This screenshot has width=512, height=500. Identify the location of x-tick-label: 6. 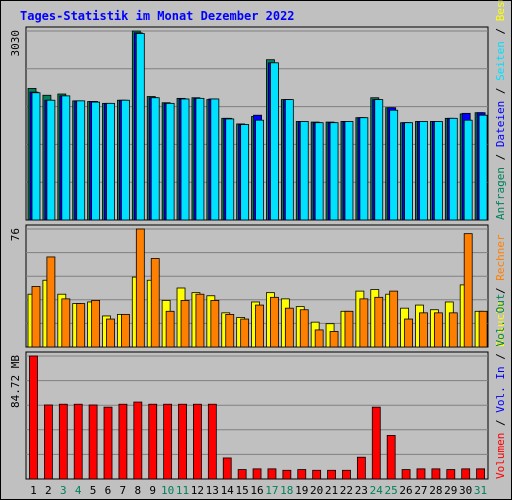
(108, 490).